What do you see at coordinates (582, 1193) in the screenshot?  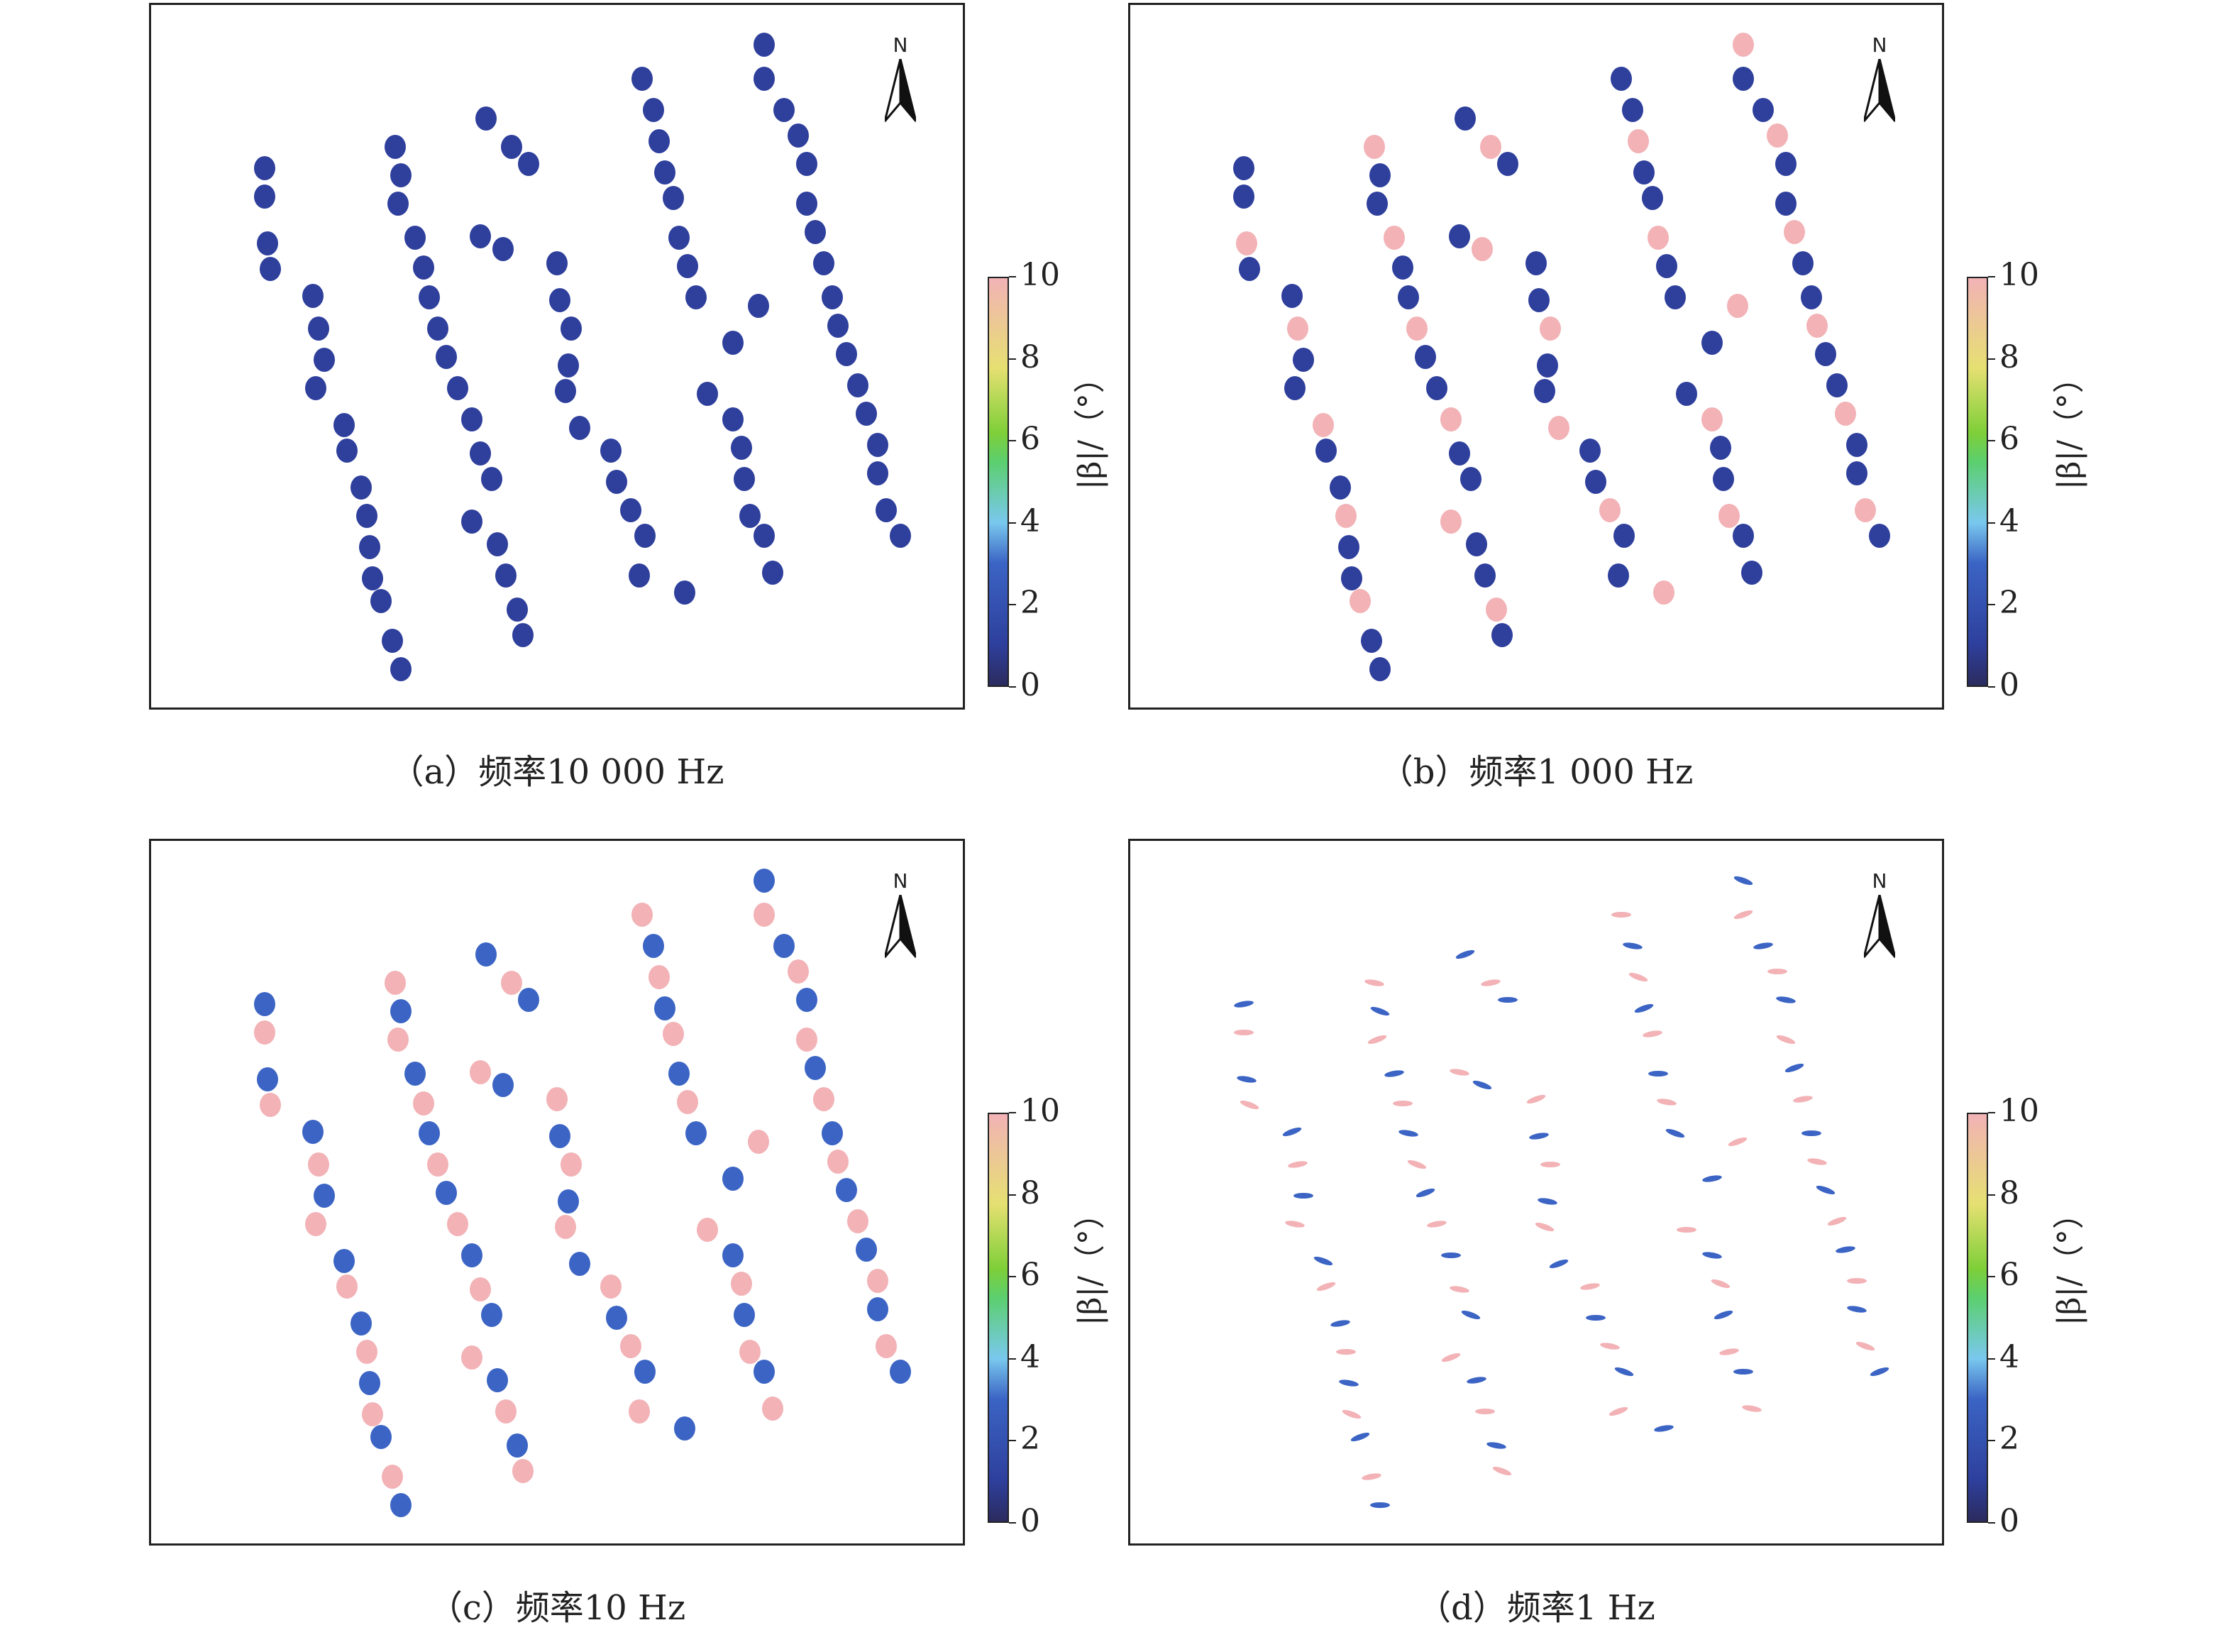 I see `ellipse-map-c` at bounding box center [582, 1193].